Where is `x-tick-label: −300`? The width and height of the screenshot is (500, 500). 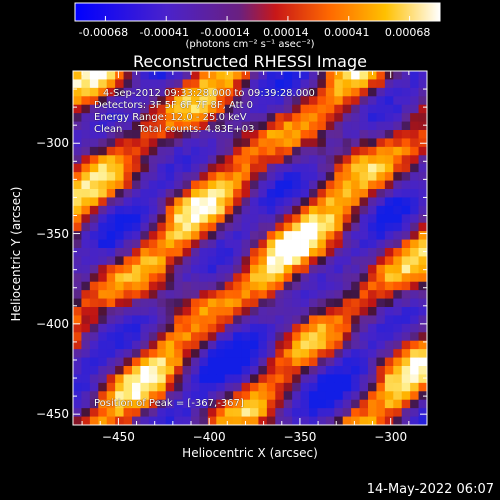
x-tick-label: −300 is located at coordinates (391, 437).